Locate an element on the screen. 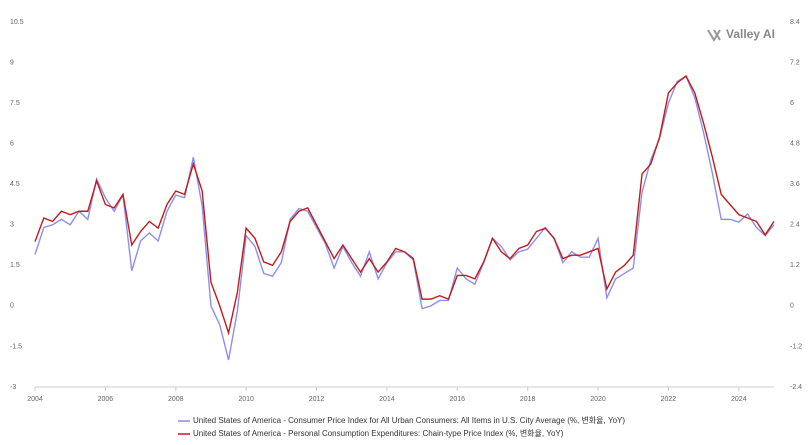 This screenshot has height=445, width=810. y2-tick-label: -1.2 is located at coordinates (796, 346).